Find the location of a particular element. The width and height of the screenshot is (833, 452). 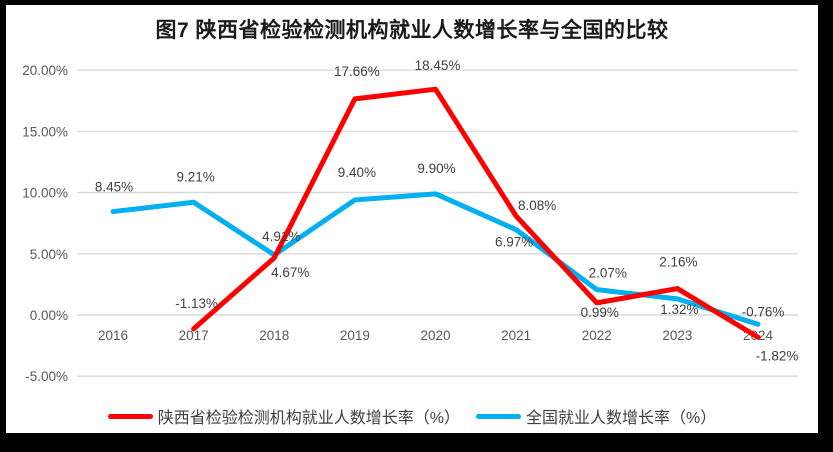

legend: 陕西省检验检测机构就业人数增长率（%） 全国就业人数增长率（%） is located at coordinates (412, 416).